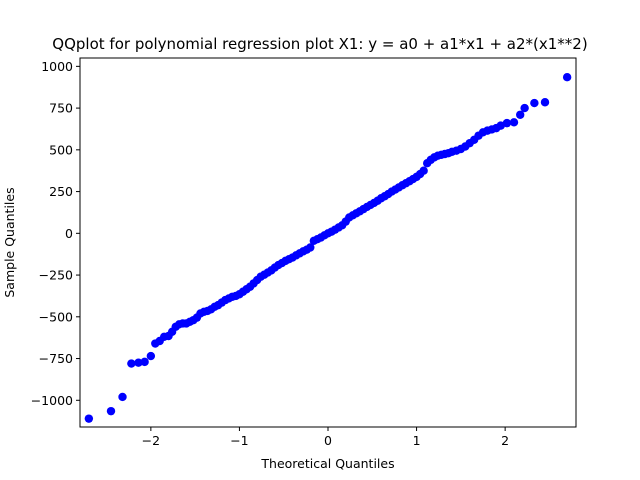  I want to click on x-axis-title: Theoretical Quantiles, so click(327, 463).